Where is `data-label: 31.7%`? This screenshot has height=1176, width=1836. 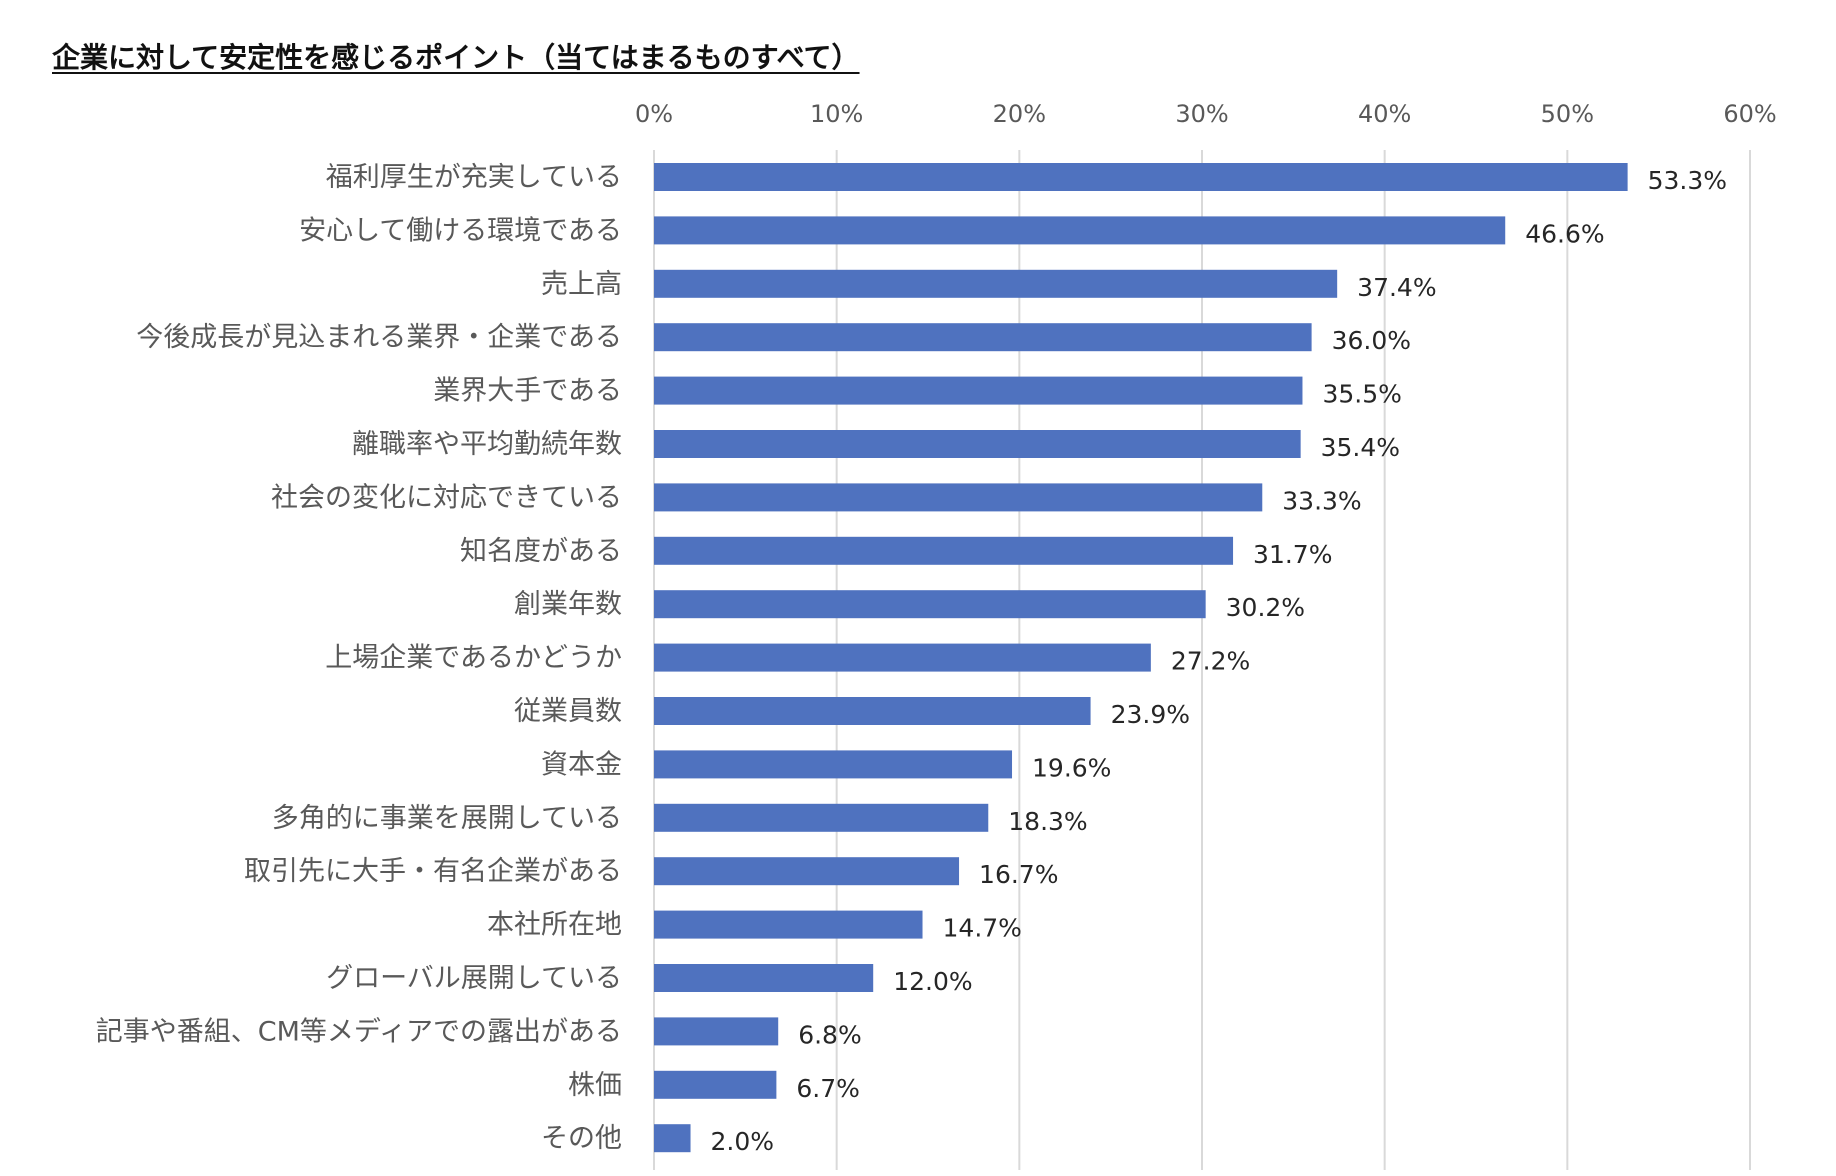
data-label: 31.7% is located at coordinates (1292, 554).